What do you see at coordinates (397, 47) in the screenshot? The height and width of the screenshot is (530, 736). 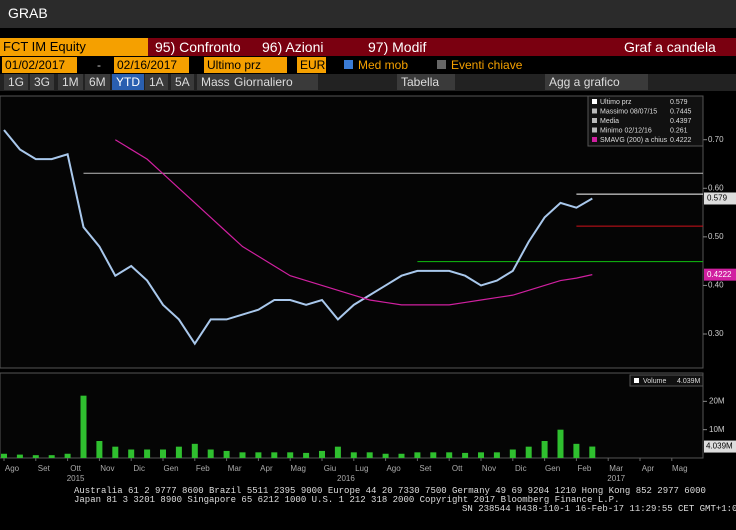 I see `menu-item: 97) Modif` at bounding box center [397, 47].